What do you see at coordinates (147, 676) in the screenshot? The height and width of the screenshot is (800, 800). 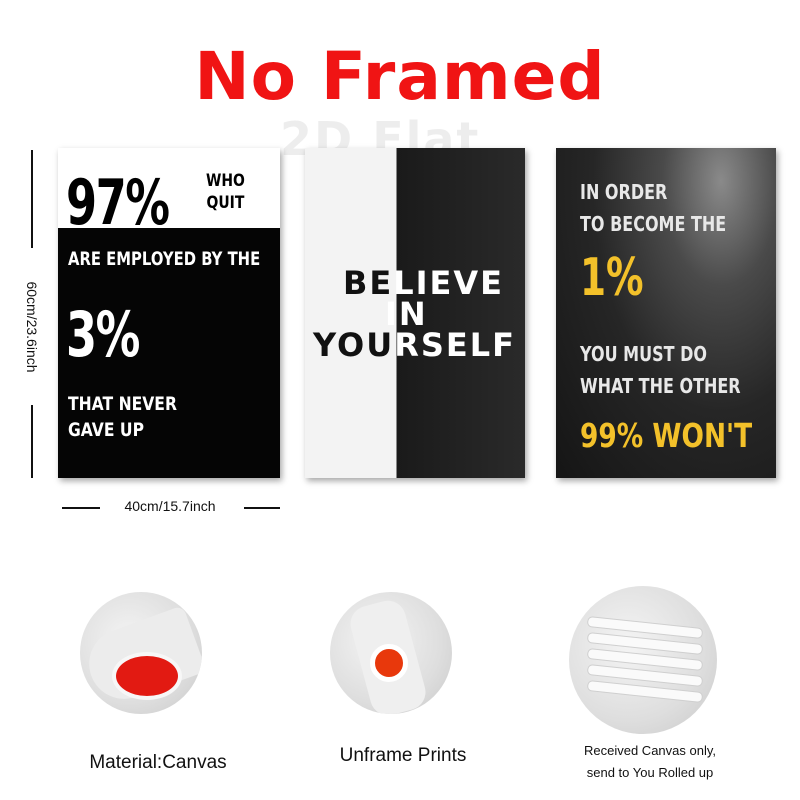 I see `canvas-red-back` at bounding box center [147, 676].